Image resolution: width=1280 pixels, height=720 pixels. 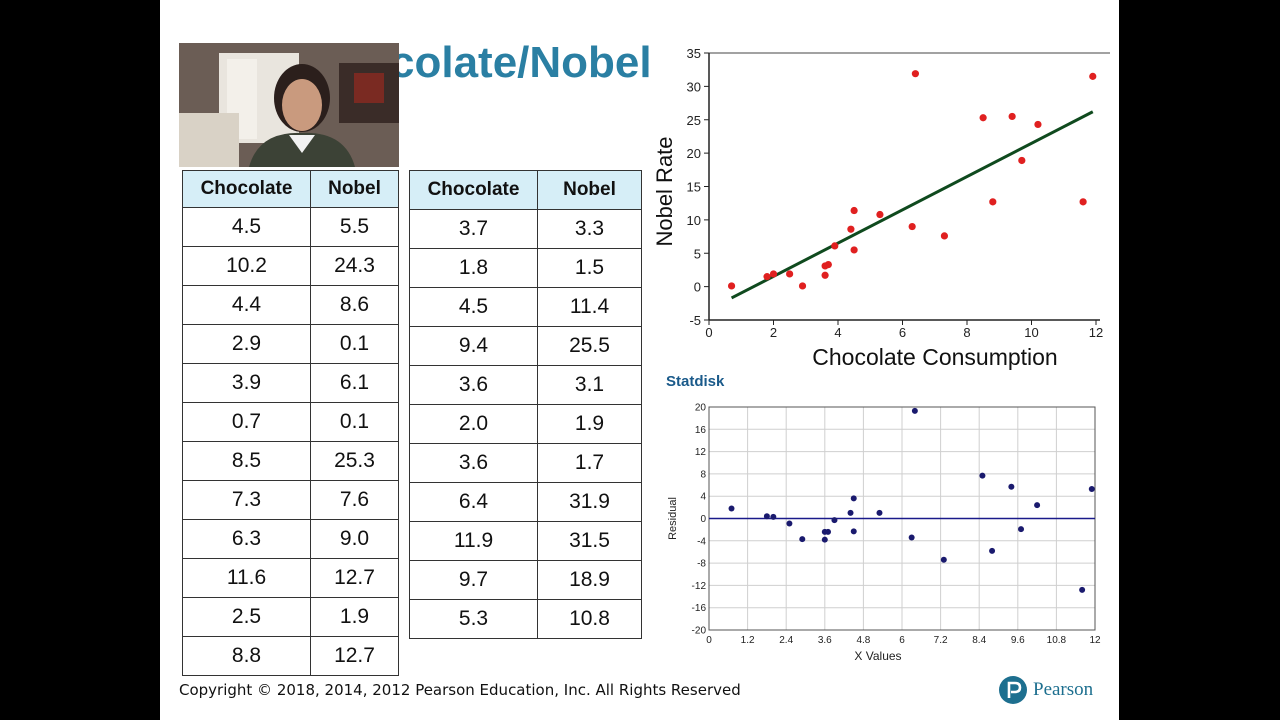 I want to click on x-tick-label: 10.8, so click(x=1057, y=640).